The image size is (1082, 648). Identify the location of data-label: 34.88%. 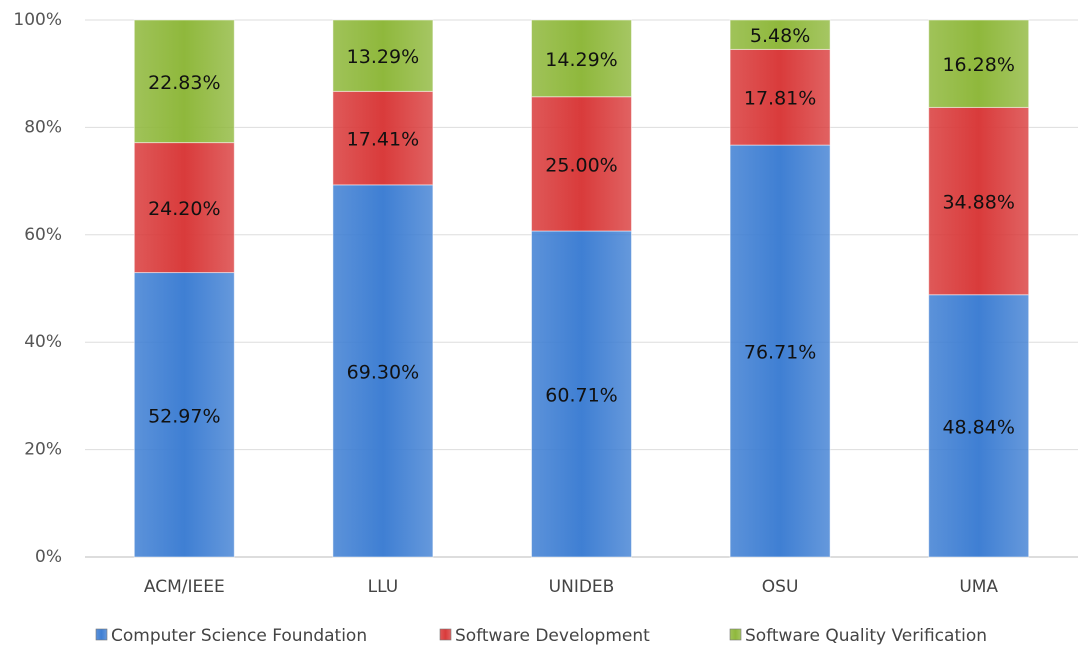
(978, 203).